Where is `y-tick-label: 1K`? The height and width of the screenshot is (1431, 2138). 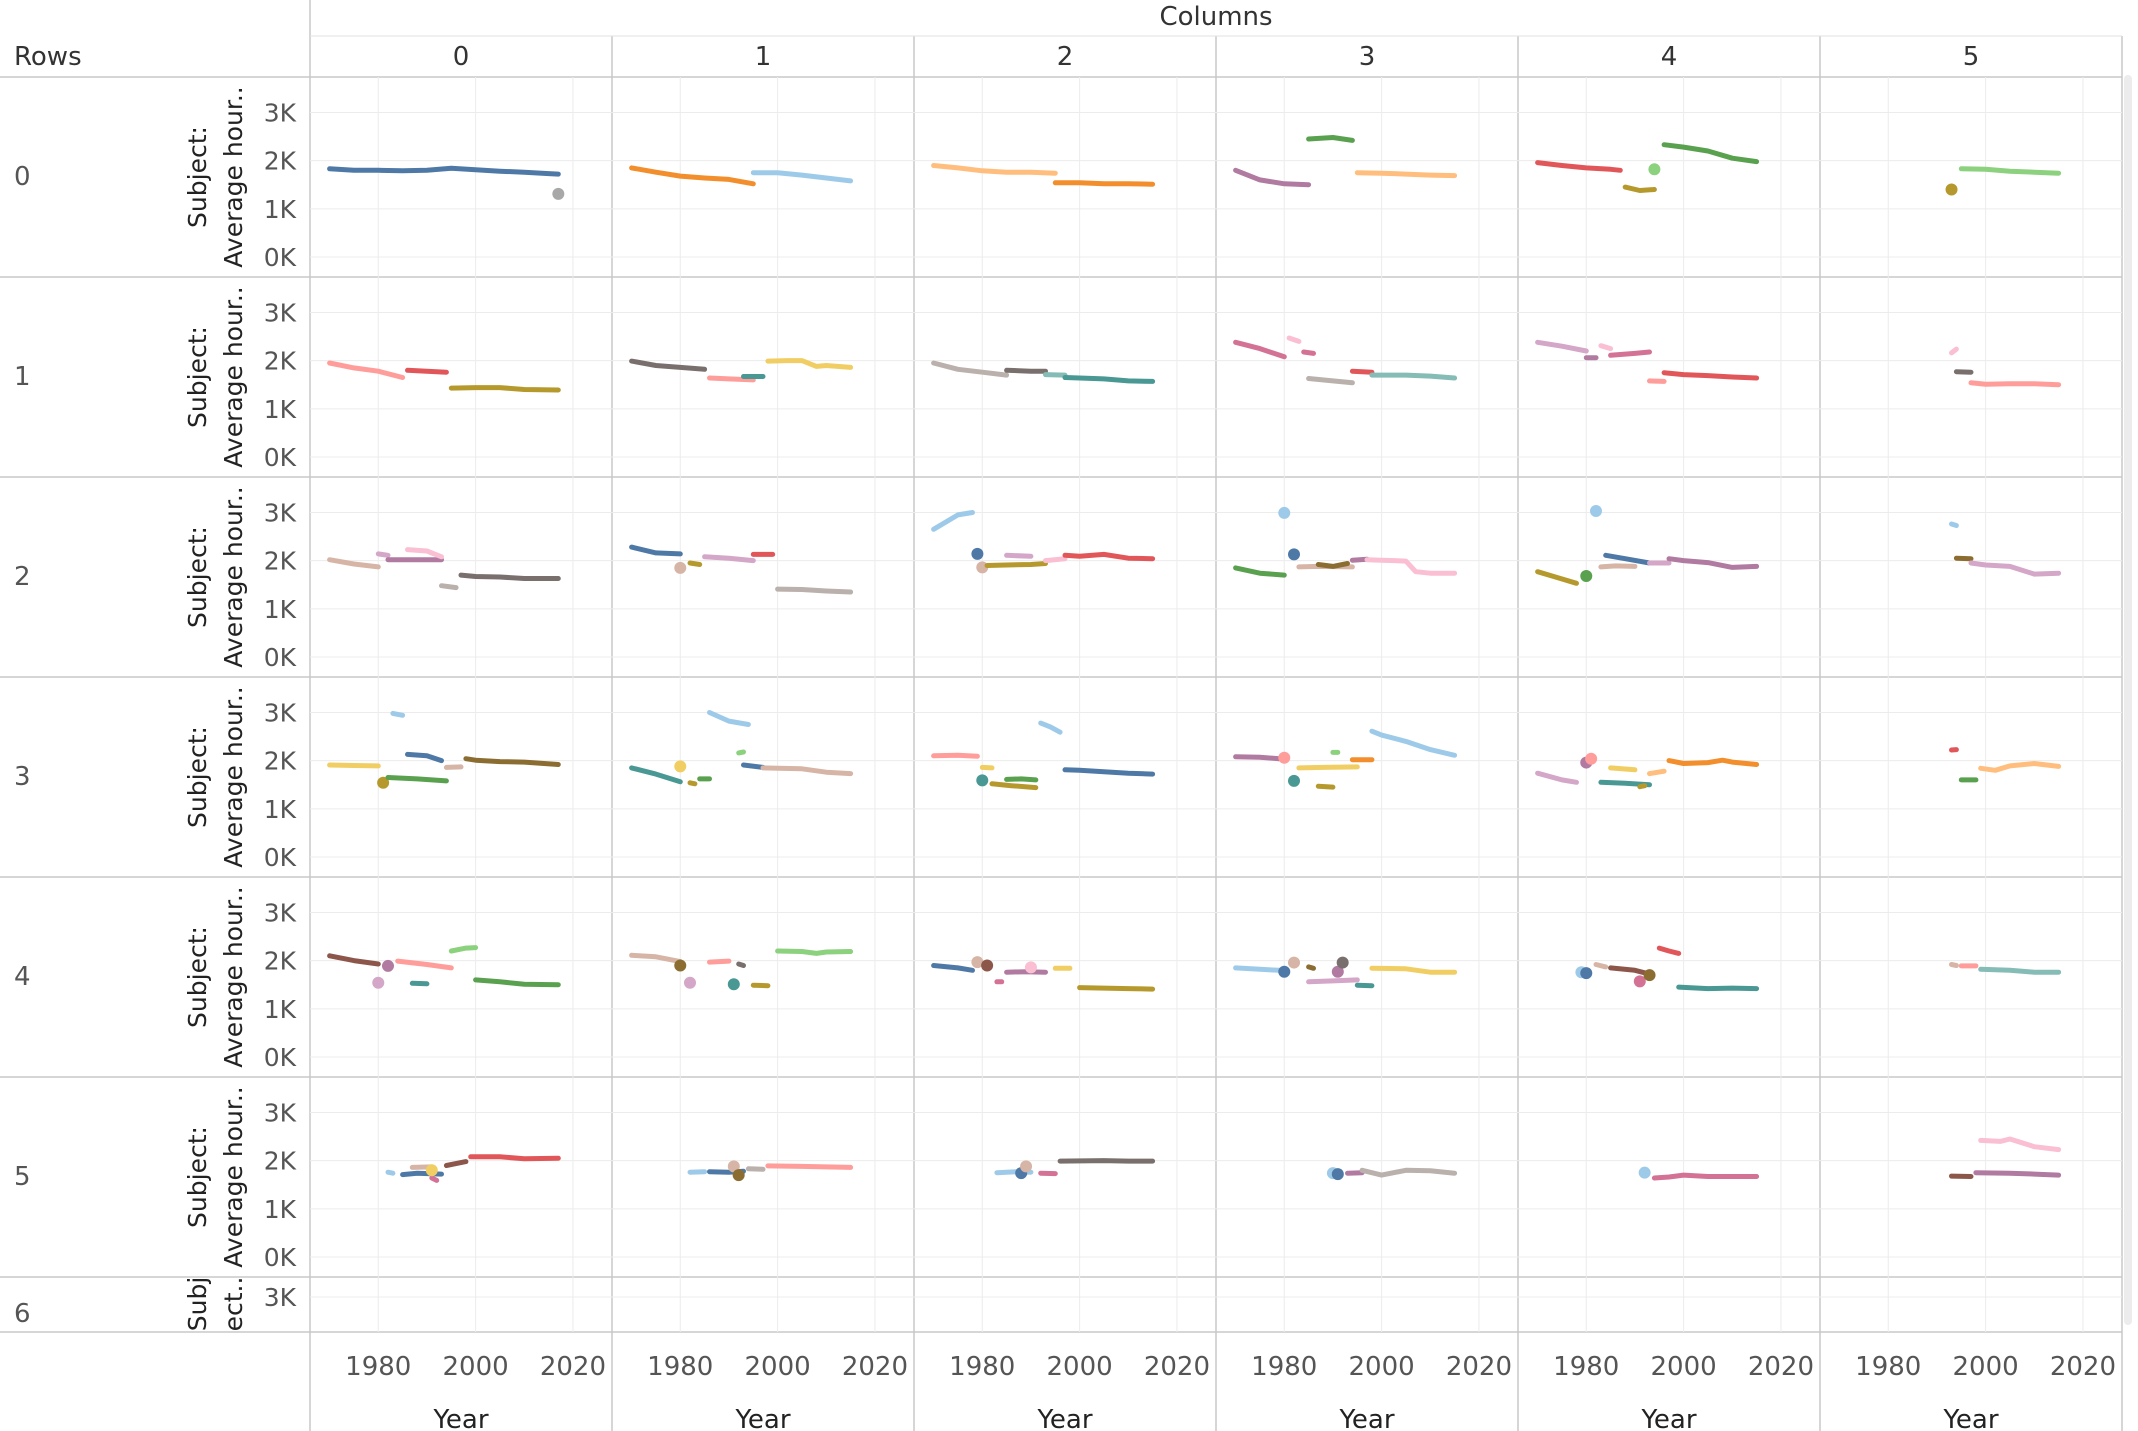
y-tick-label: 1K is located at coordinates (280, 809).